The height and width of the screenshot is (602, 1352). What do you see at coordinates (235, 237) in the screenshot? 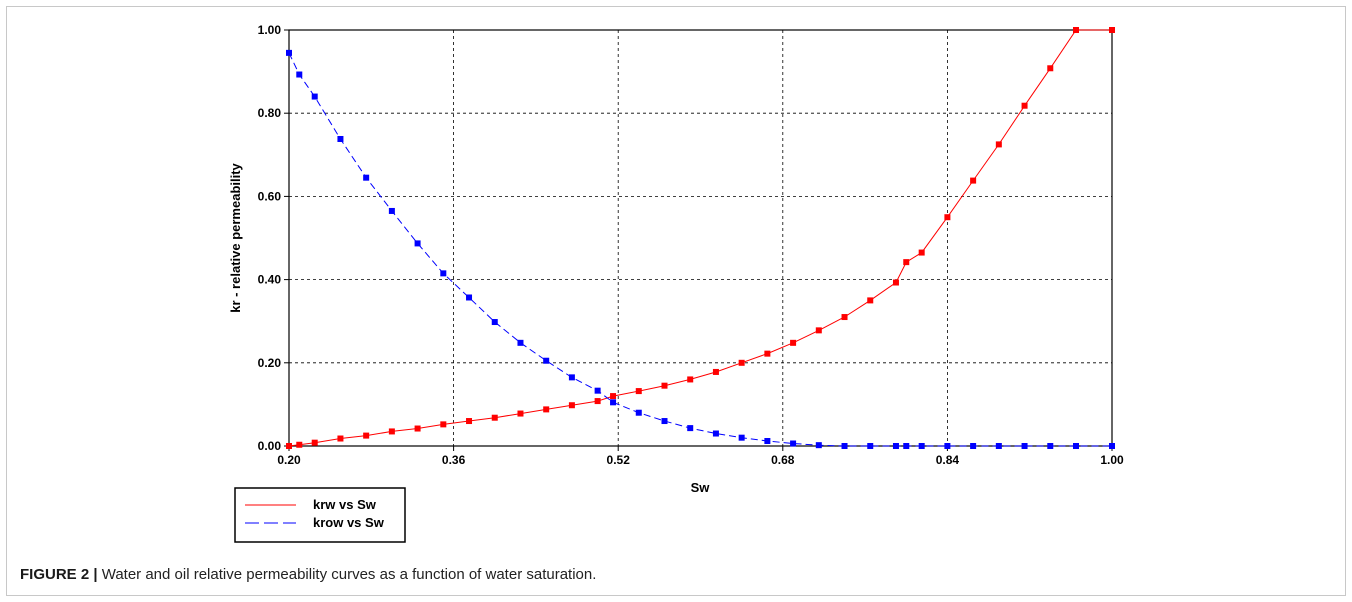
I see `y-axis-label: kr - relative permeability` at bounding box center [235, 237].